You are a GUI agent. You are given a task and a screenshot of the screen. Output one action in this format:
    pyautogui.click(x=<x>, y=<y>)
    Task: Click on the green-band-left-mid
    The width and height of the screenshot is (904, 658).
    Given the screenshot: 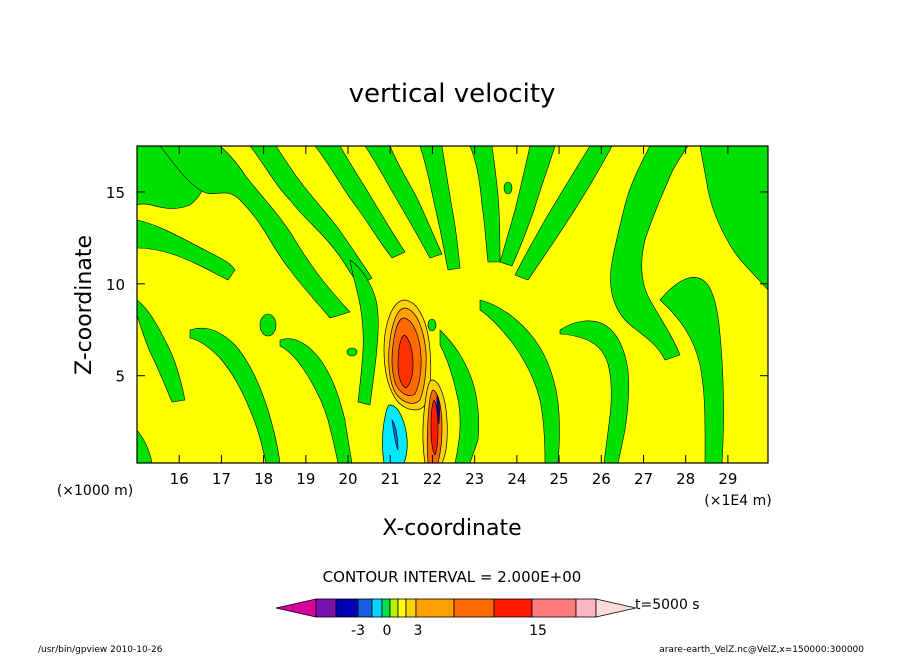 What is the action you would take?
    pyautogui.click(x=186, y=250)
    